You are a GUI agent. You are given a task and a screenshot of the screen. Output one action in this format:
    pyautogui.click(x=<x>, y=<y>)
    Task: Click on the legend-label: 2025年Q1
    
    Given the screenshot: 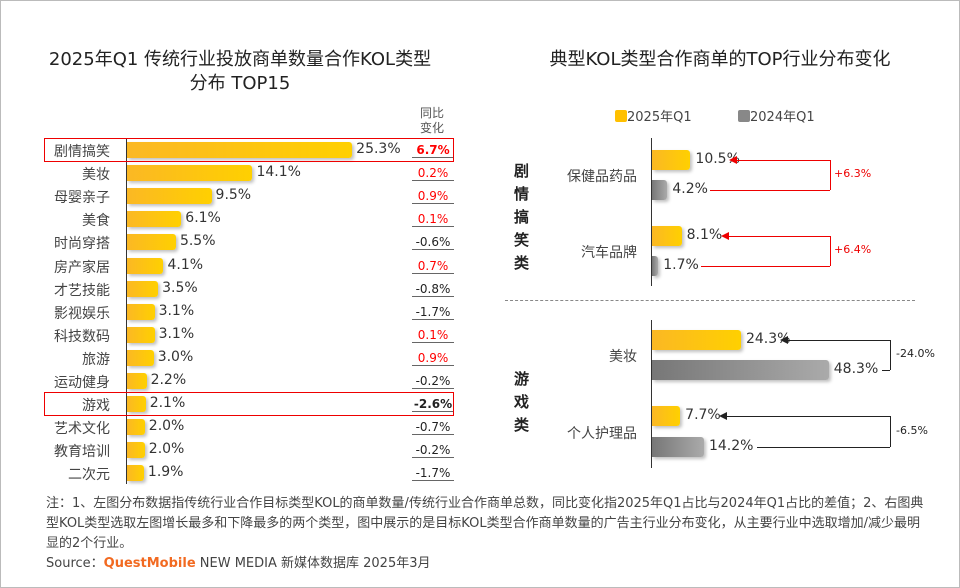 What is the action you would take?
    pyautogui.click(x=659, y=117)
    